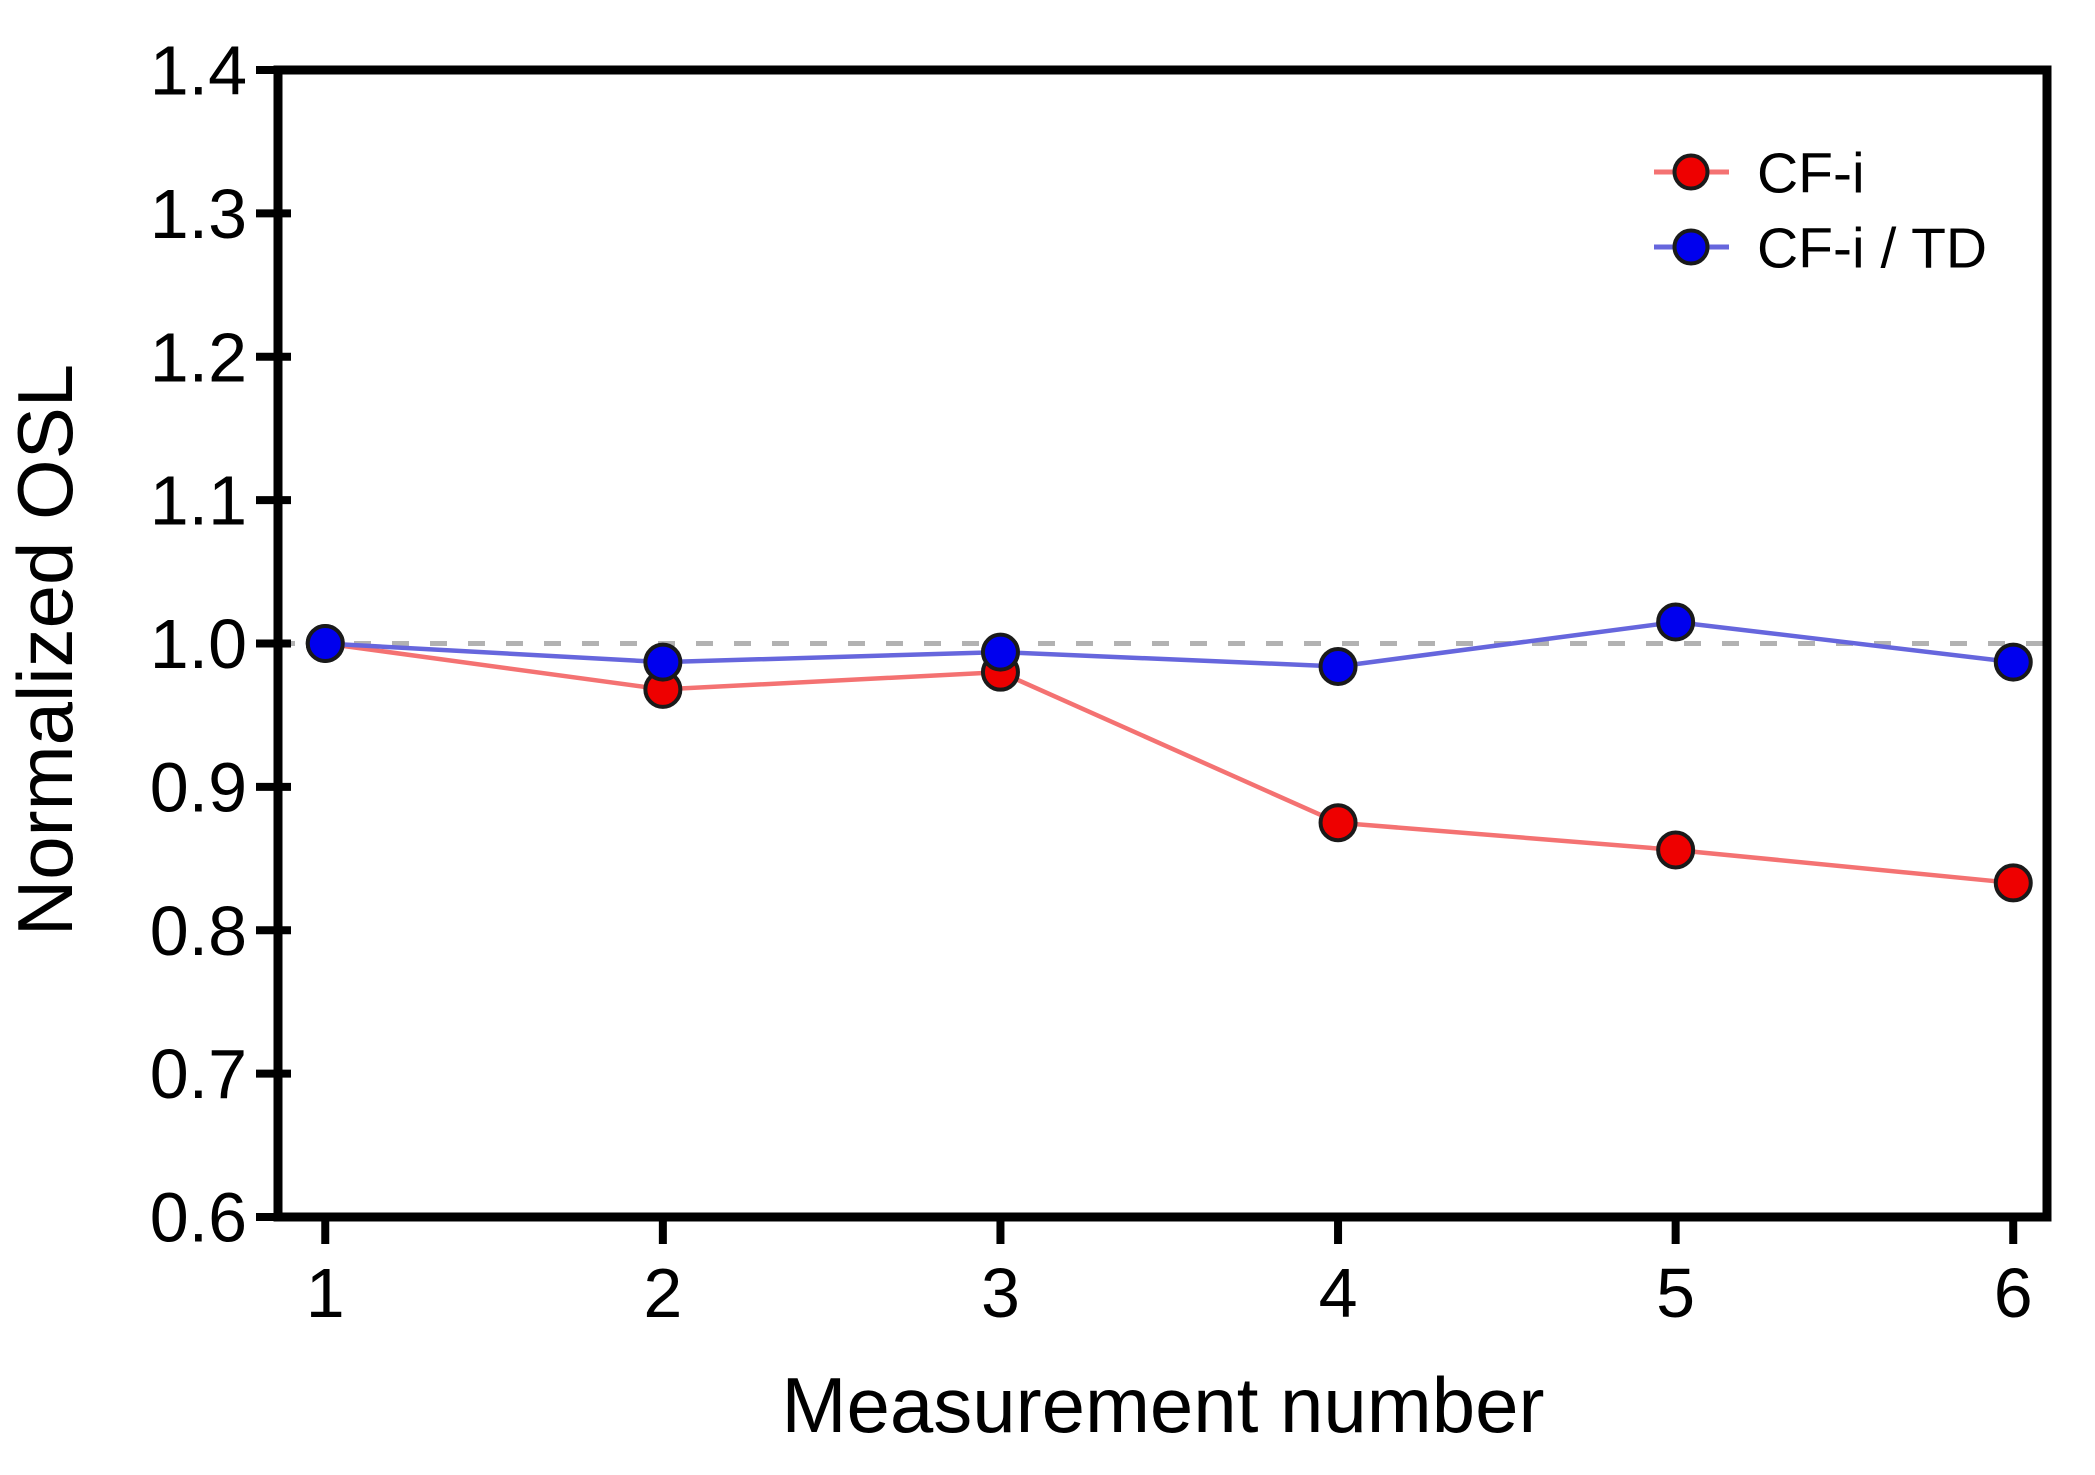 The width and height of the screenshot is (2095, 1475). I want to click on y-tick-label: 1.0, so click(198, 644).